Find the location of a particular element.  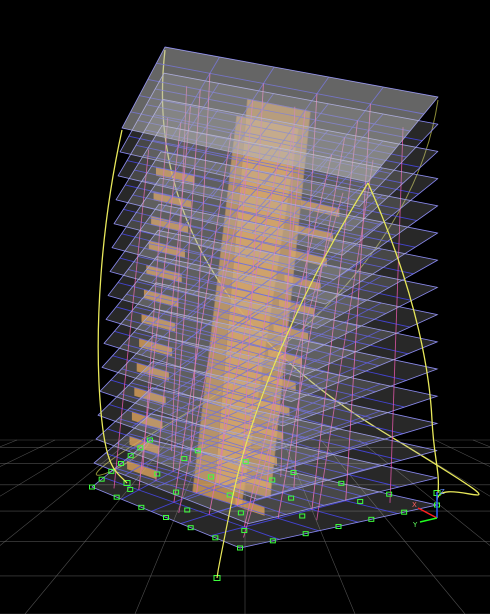

x-axis-label: X is located at coordinates (414, 505).